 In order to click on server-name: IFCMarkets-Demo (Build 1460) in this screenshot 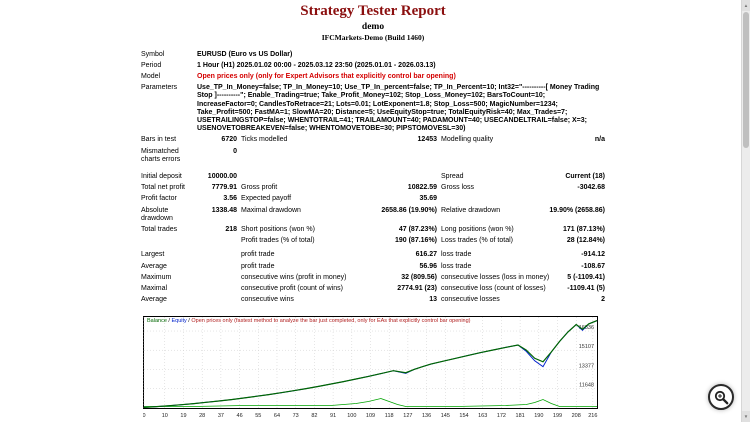, I will do `click(373, 37)`.